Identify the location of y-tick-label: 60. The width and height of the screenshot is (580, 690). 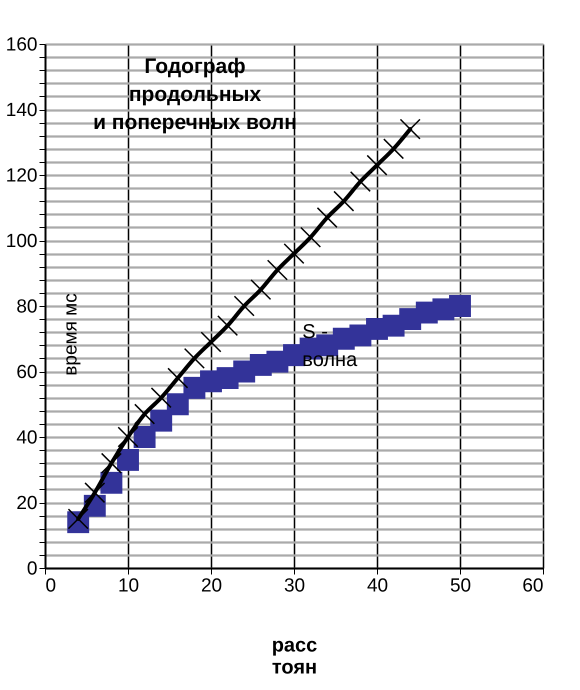
(27, 372).